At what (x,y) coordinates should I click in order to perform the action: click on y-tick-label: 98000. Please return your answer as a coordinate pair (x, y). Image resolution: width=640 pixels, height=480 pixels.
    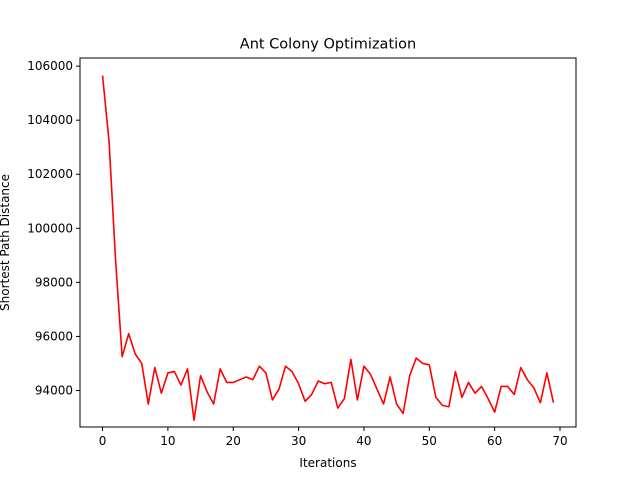
    Looking at the image, I should click on (54, 282).